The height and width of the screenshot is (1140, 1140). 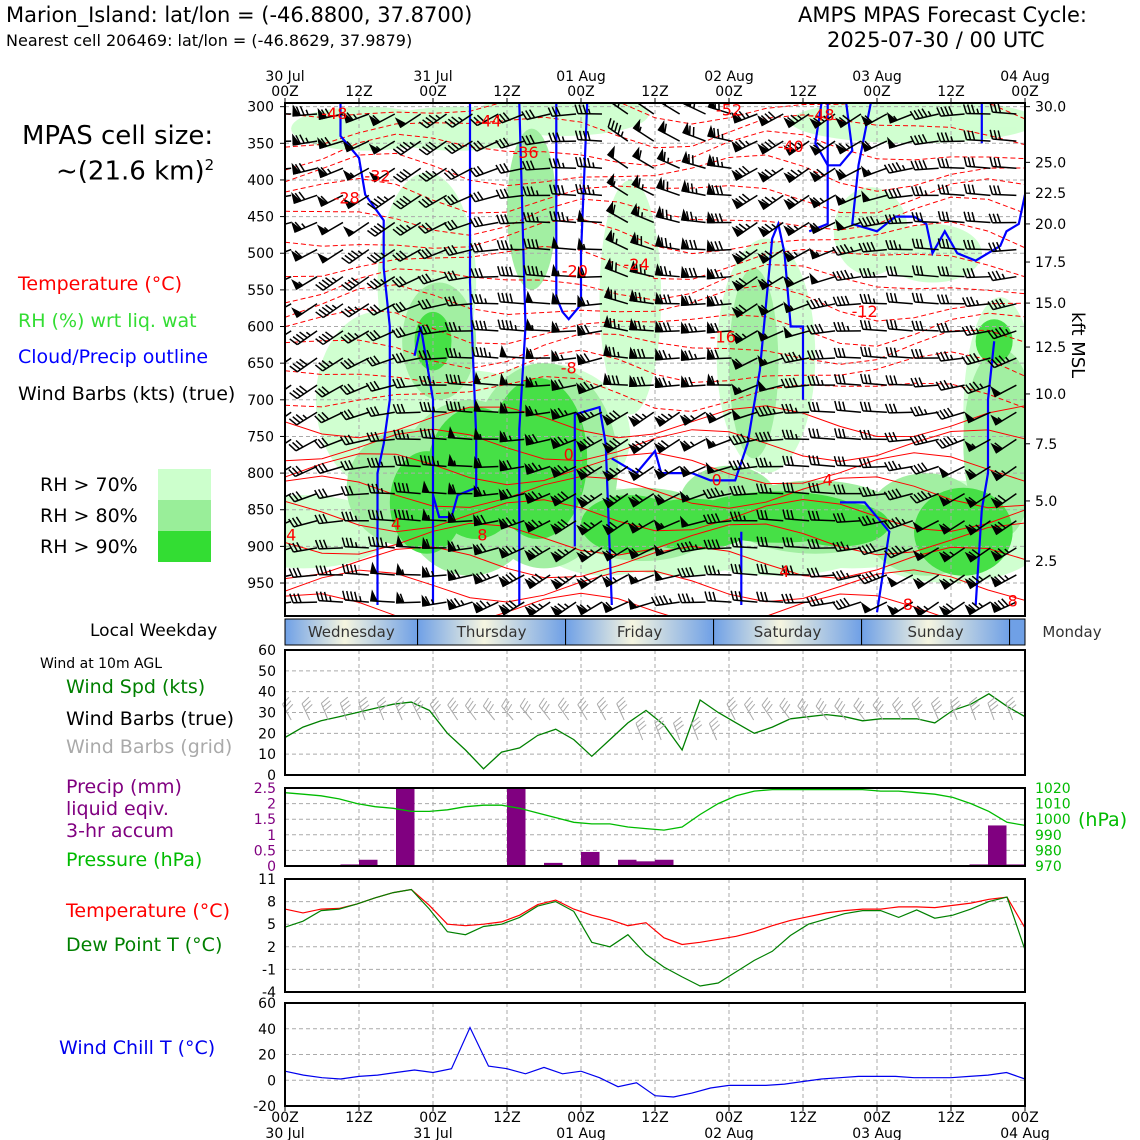 I want to click on y-tick-label: 2, so click(x=271, y=948).